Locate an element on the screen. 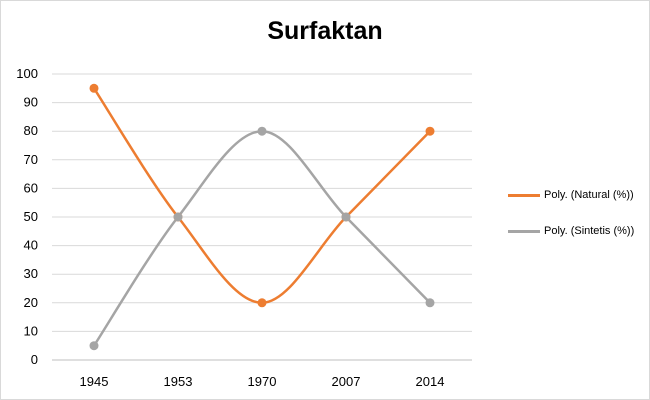 The width and height of the screenshot is (650, 400). x-tick-label: 2014 is located at coordinates (430, 381).